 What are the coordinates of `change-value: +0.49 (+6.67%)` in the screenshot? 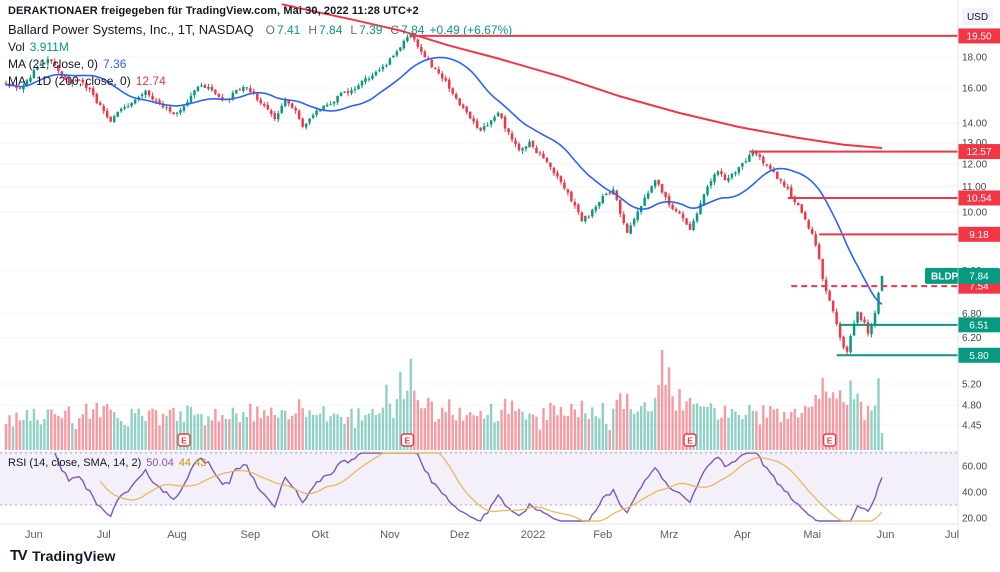 It's located at (471, 30).